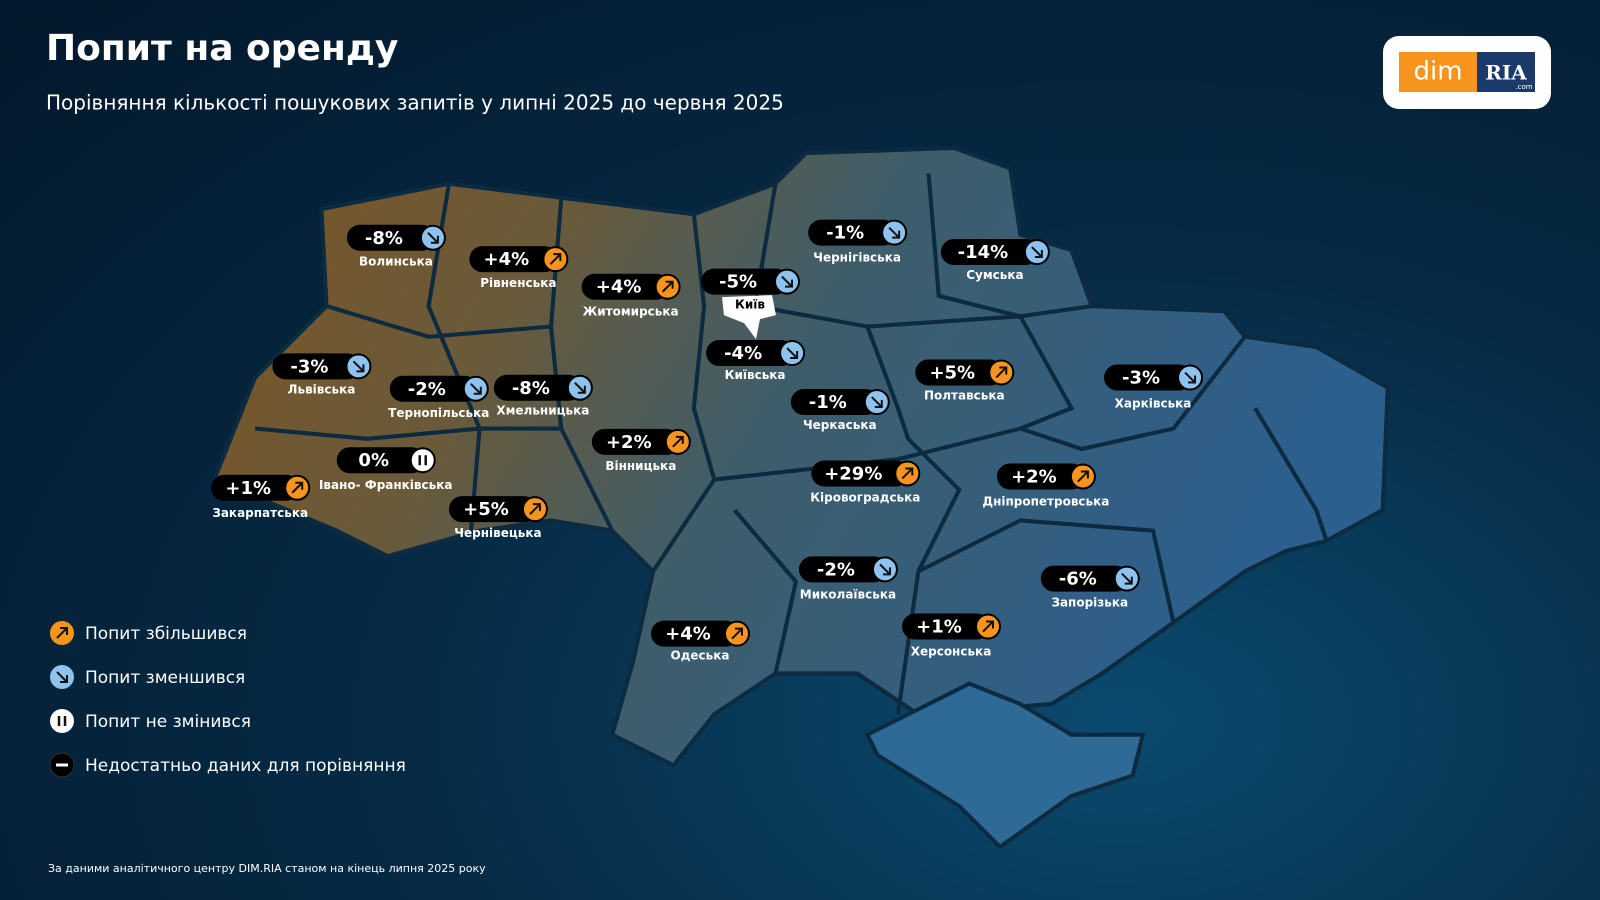 This screenshot has height=900, width=1600. What do you see at coordinates (640, 466) in the screenshot?
I see `region-name: Вінницька` at bounding box center [640, 466].